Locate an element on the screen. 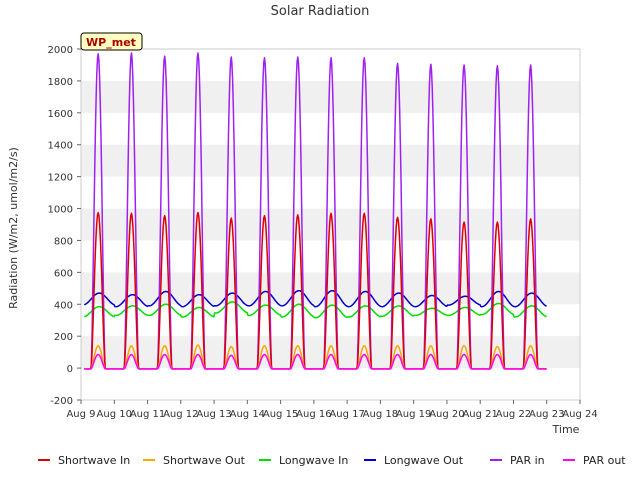 The image size is (640, 480). legend-item-par-in: PAR in is located at coordinates (517, 460).